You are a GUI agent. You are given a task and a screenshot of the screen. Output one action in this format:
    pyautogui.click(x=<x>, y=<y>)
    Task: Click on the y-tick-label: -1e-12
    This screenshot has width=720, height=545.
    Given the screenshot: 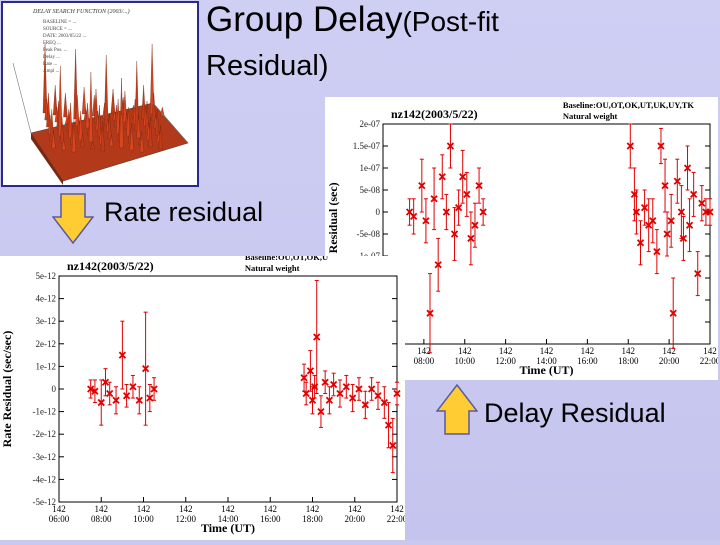 What is the action you would take?
    pyautogui.click(x=45, y=412)
    